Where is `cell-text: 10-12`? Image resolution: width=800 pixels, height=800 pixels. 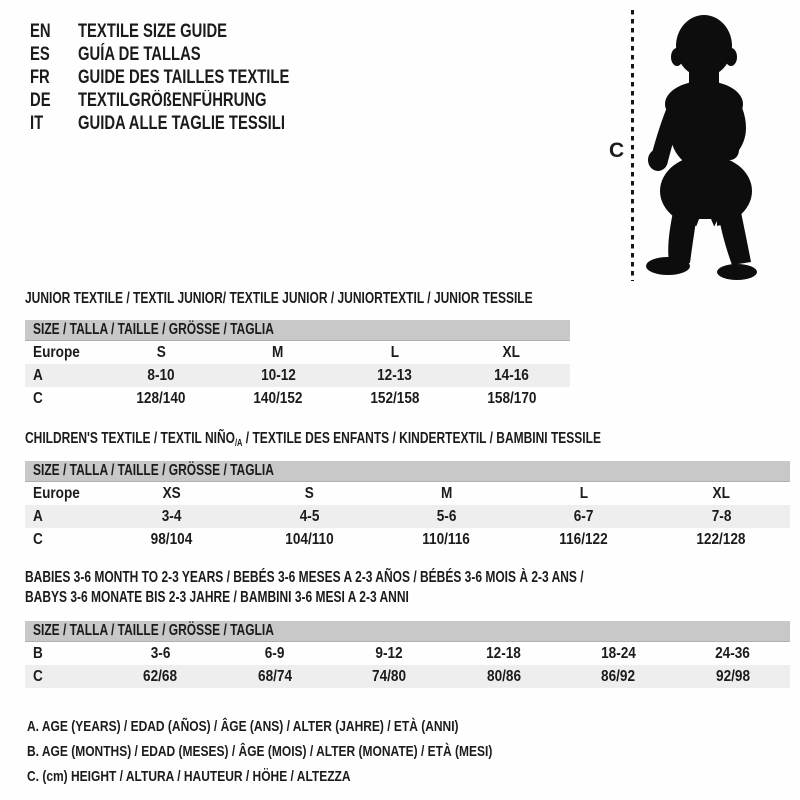
cell-text: 10-12 is located at coordinates (278, 375).